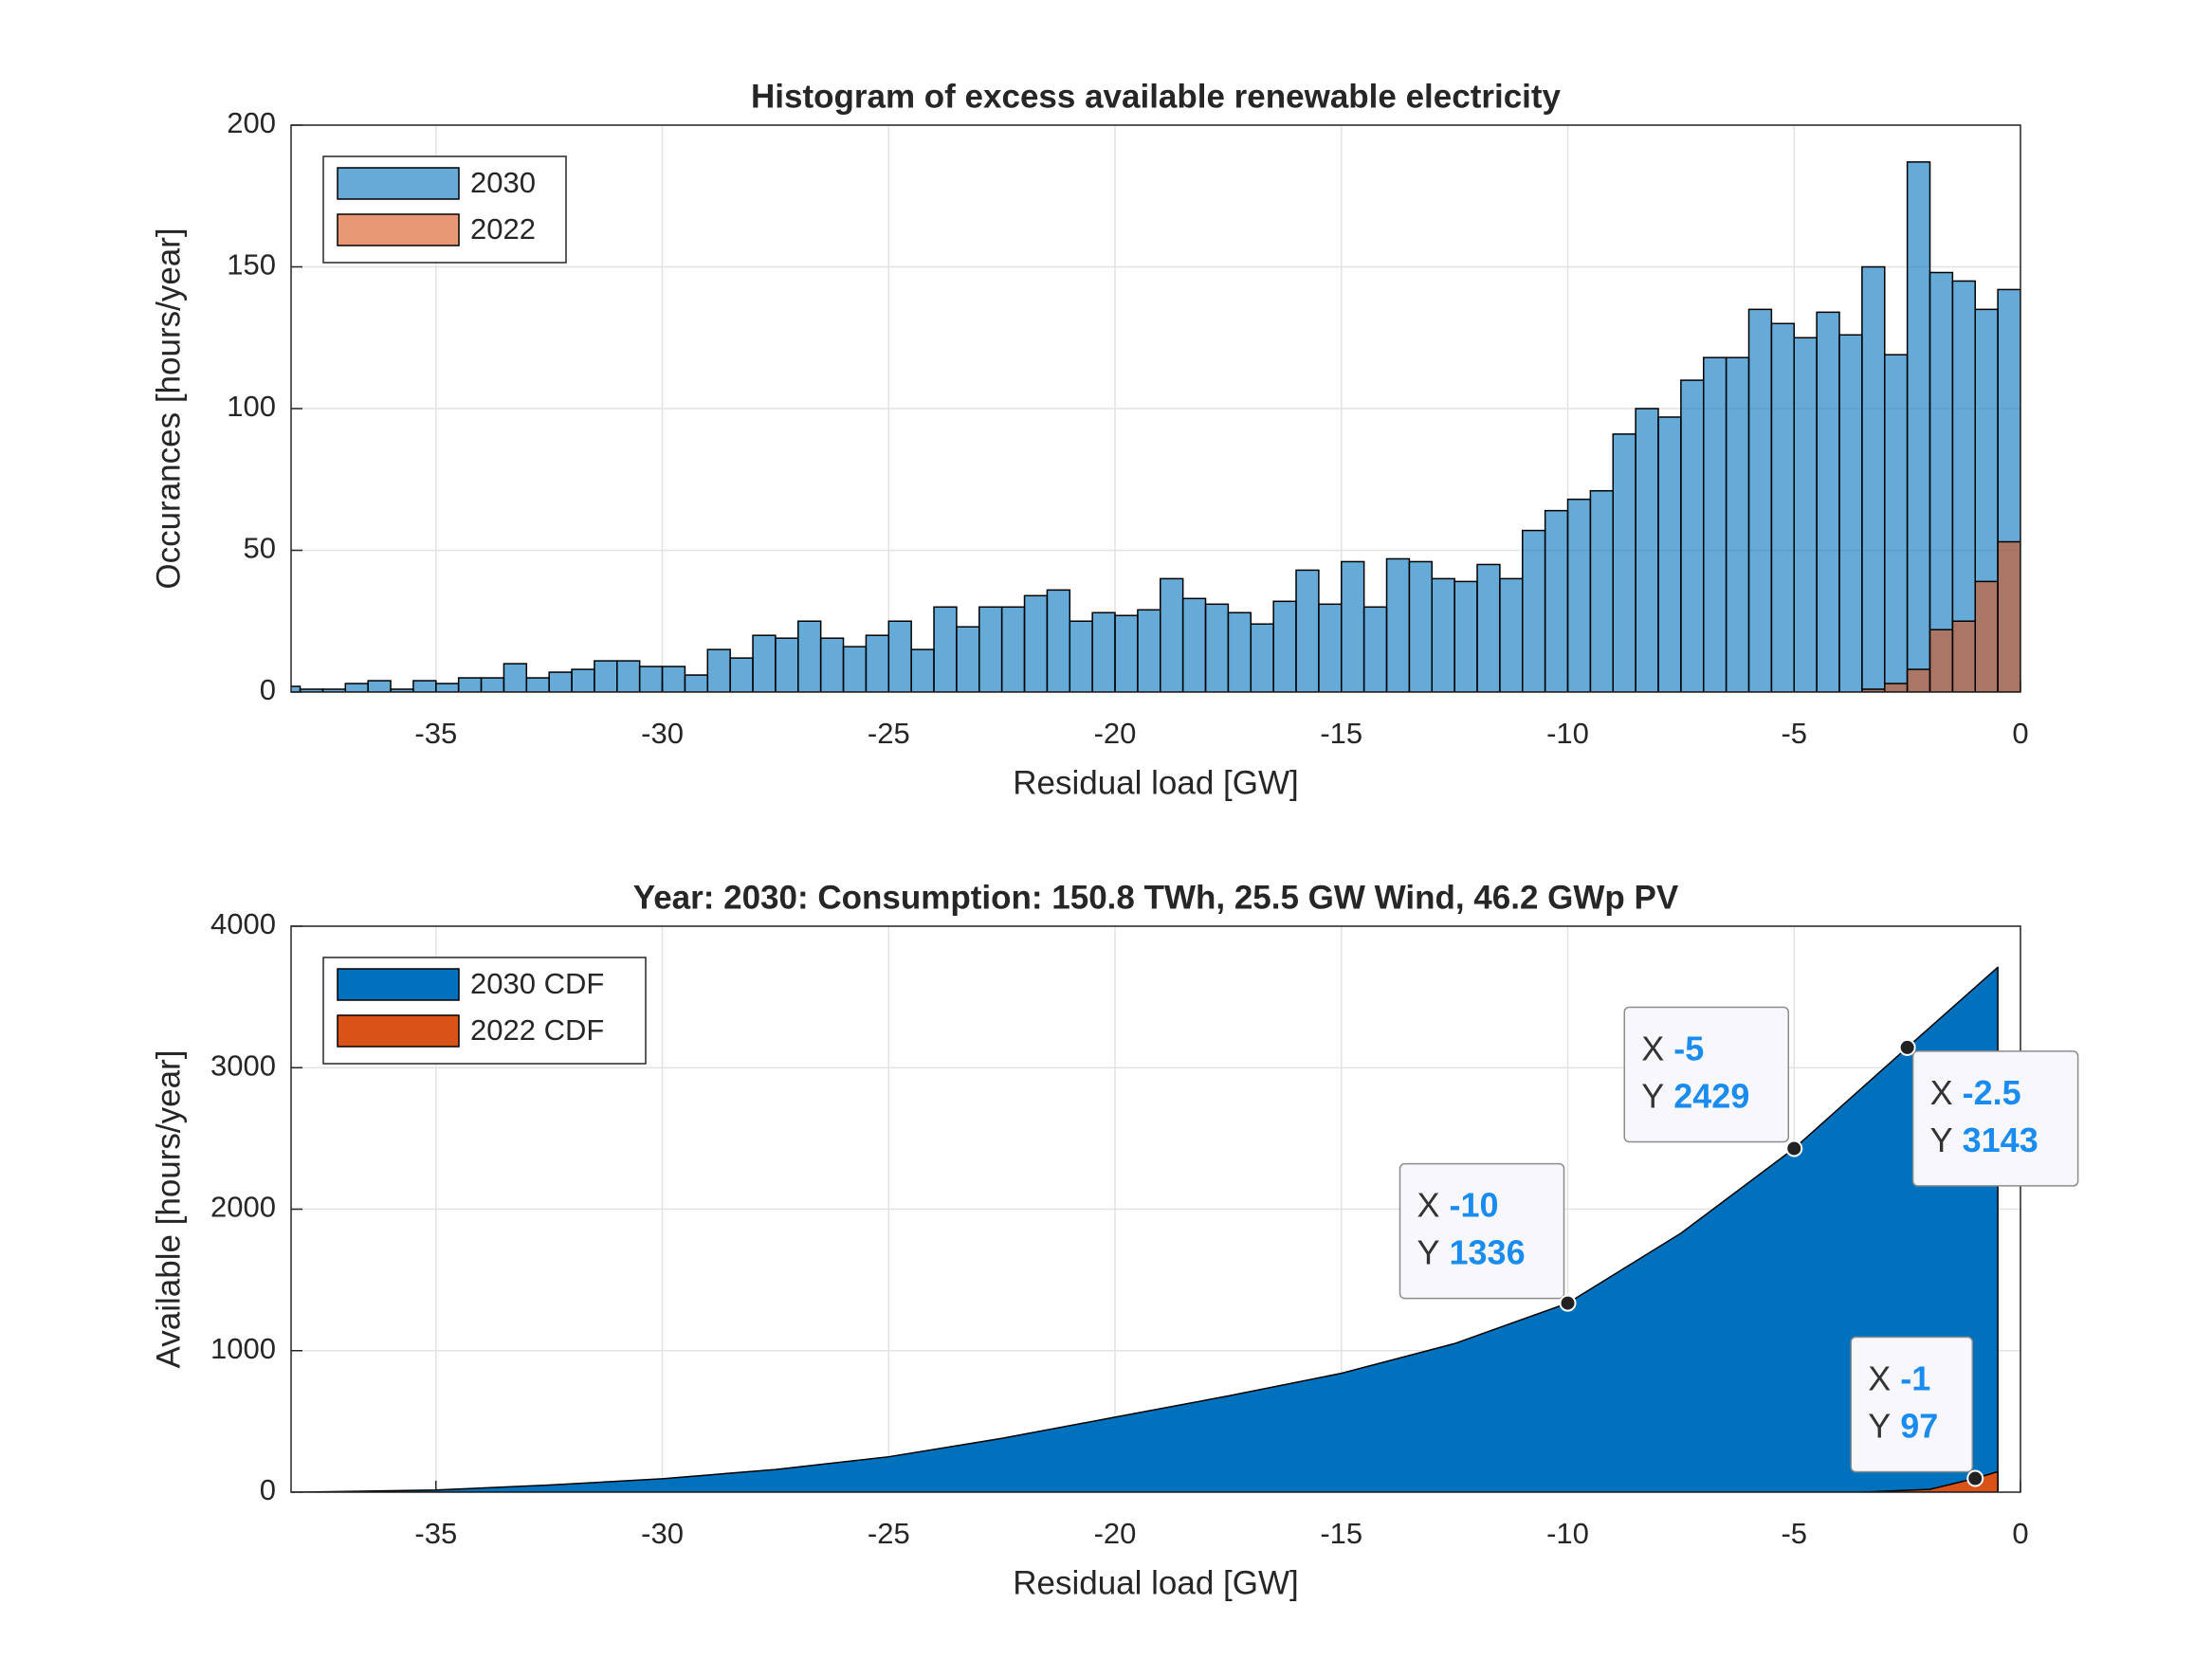 This screenshot has width=2212, height=1659. I want to click on y-tick-label: 0, so click(268, 1489).